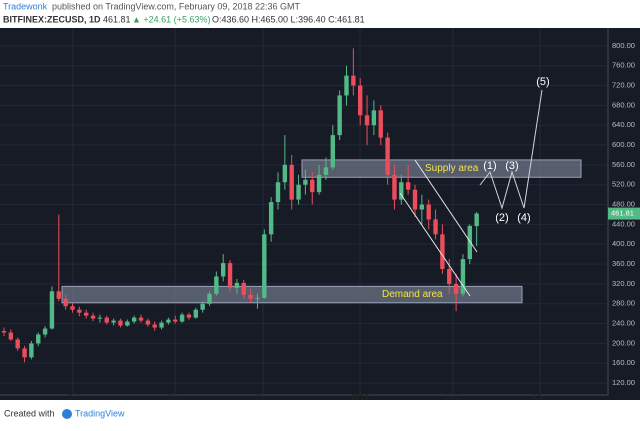 Image resolution: width=640 pixels, height=431 pixels. I want to click on price: 461.81, so click(117, 19).